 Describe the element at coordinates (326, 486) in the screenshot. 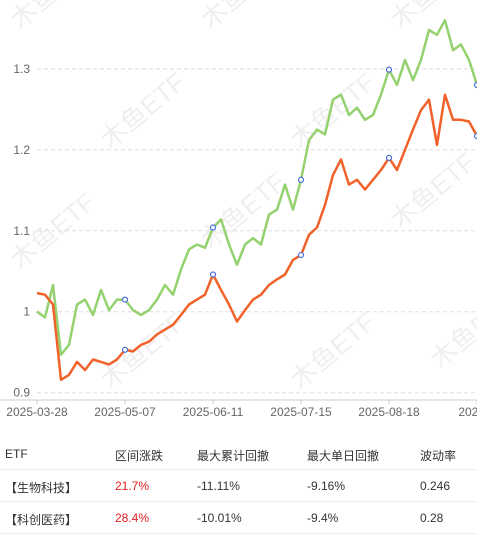

I see `table-cell: -9.16%` at that location.